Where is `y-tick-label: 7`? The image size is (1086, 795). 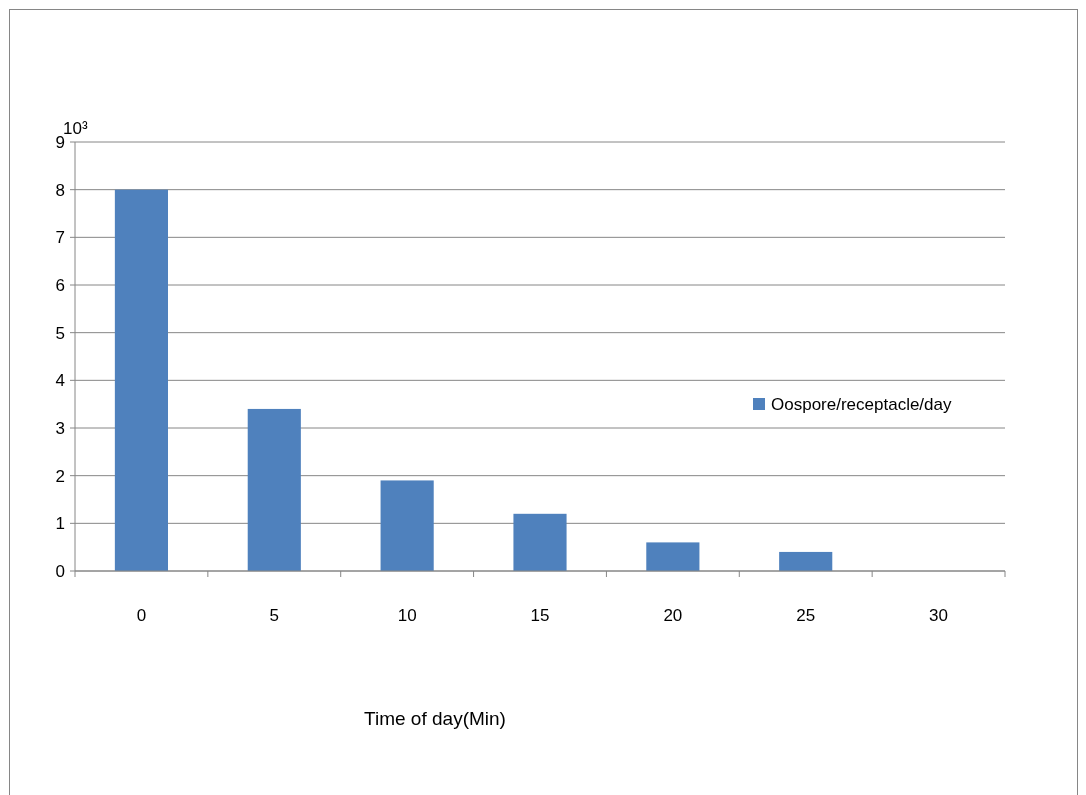
y-tick-label: 7 is located at coordinates (60, 238).